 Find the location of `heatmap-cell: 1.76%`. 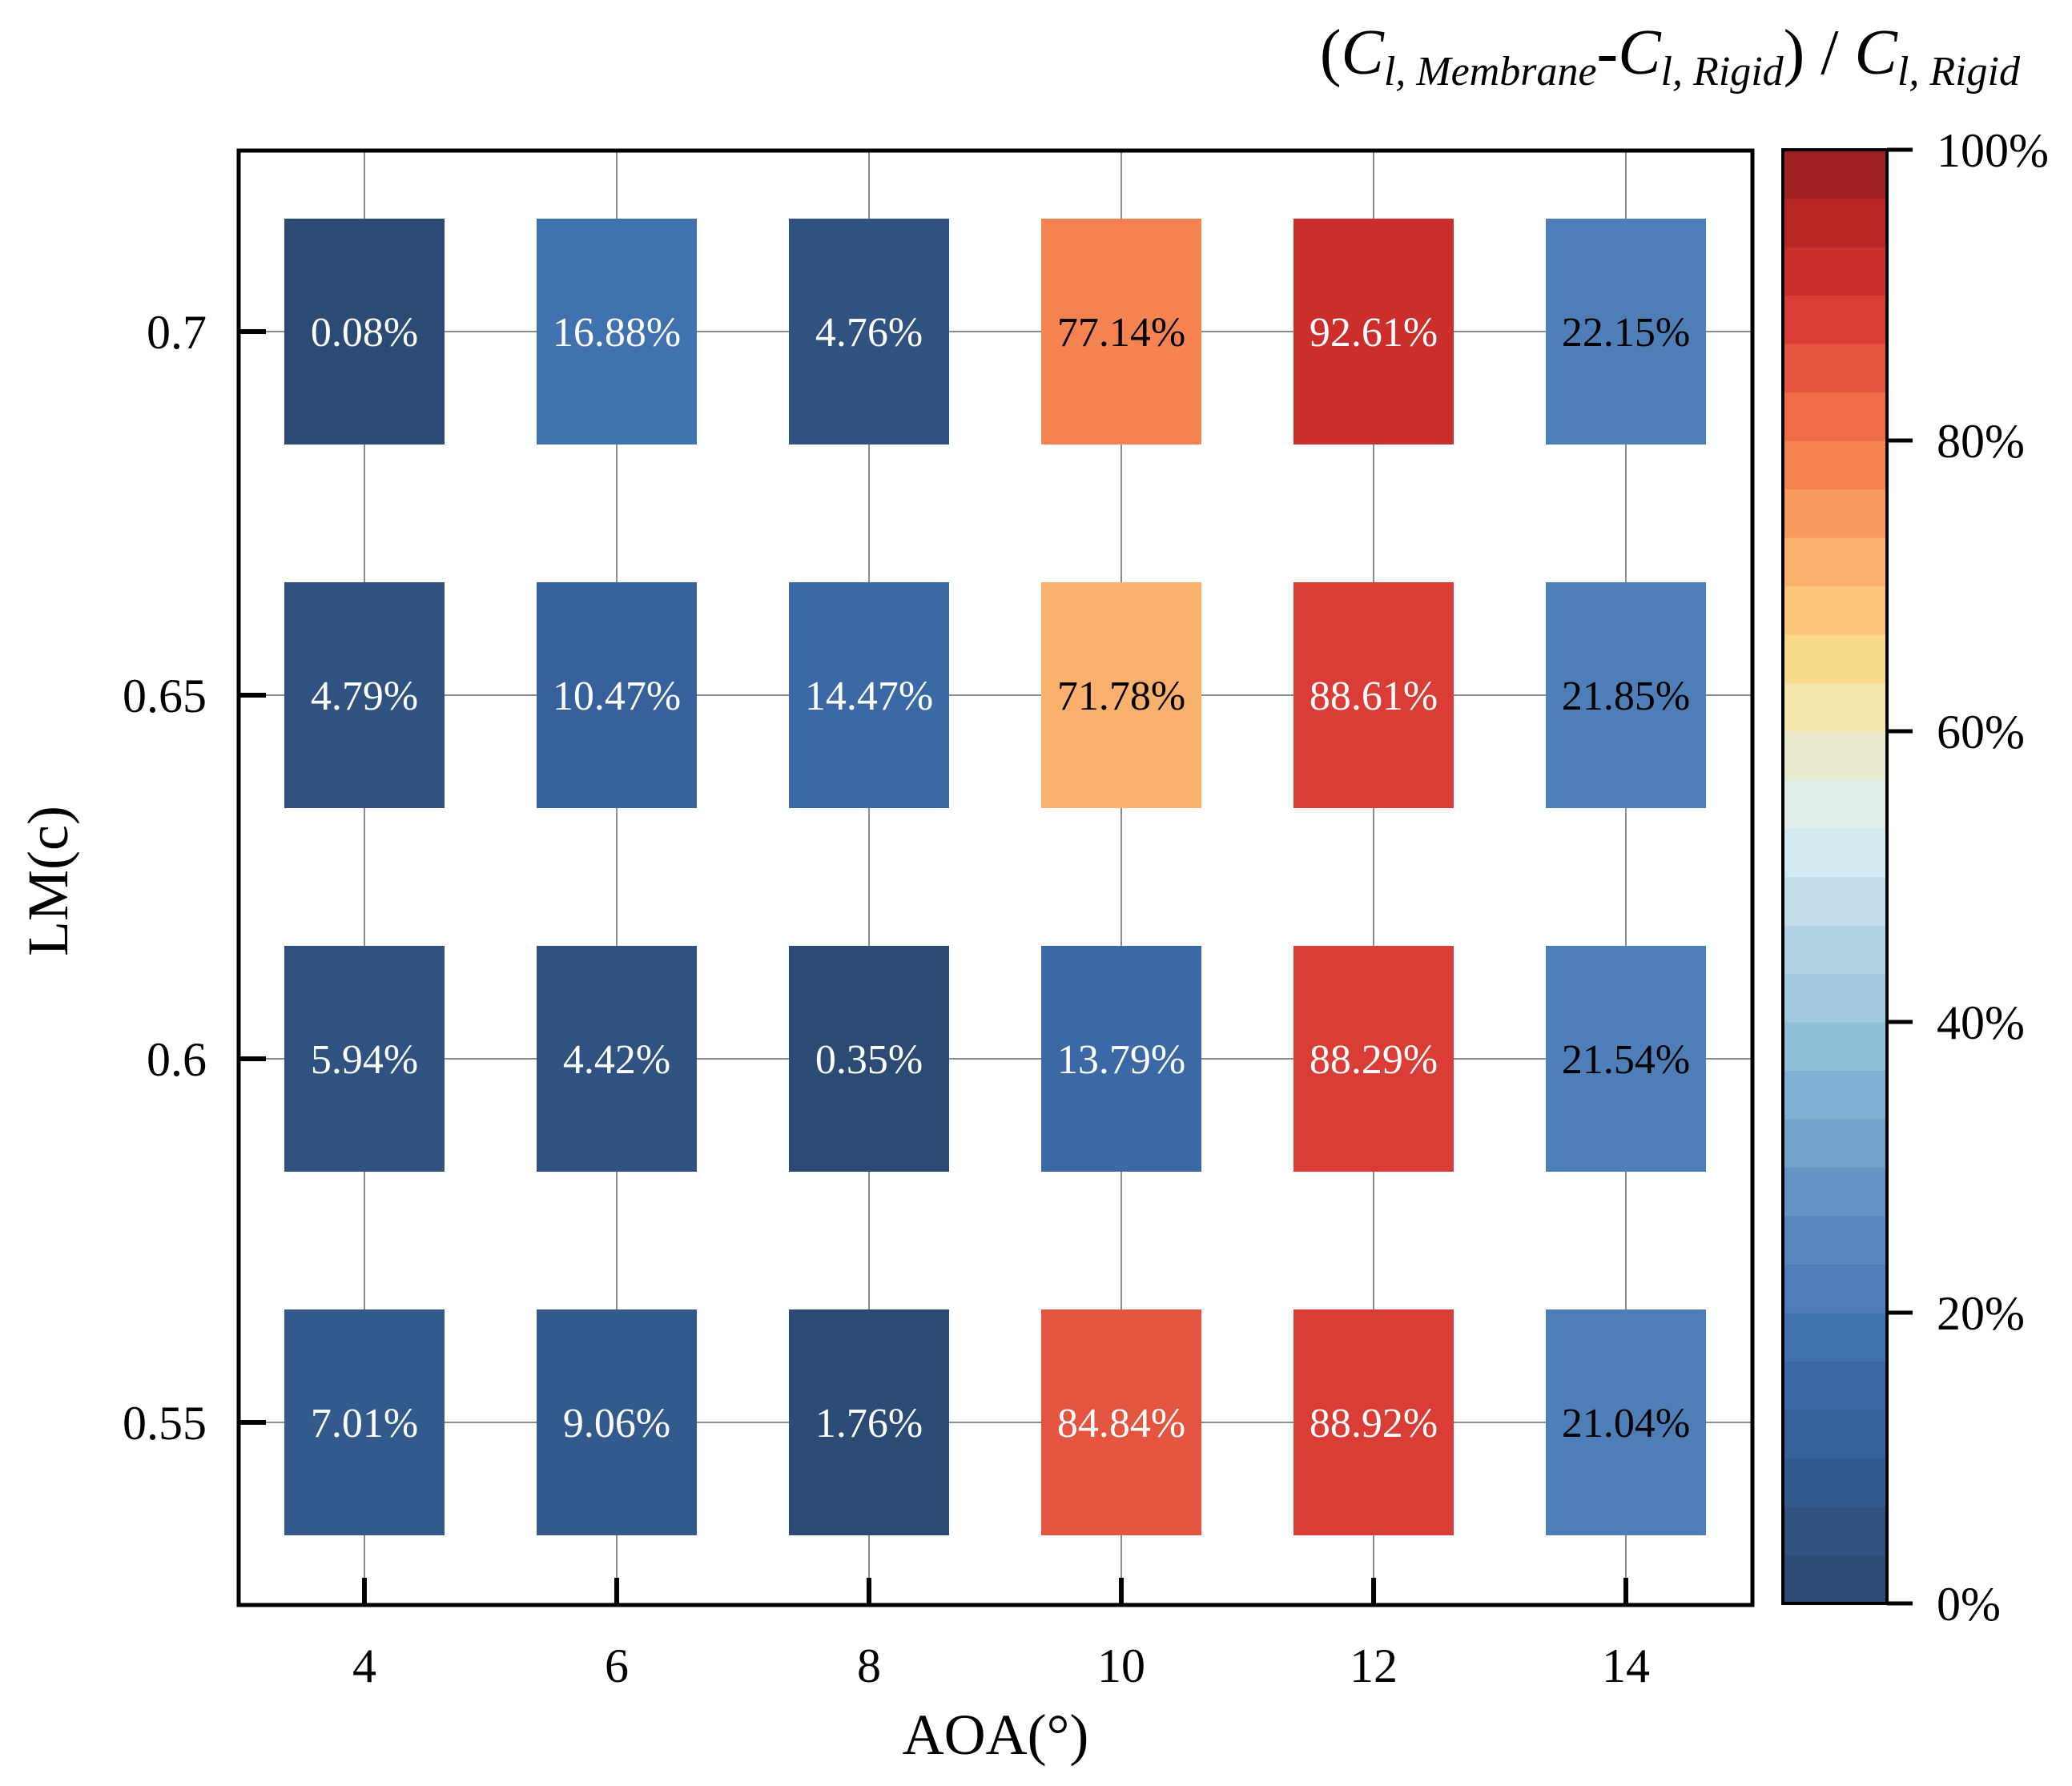

heatmap-cell: 1.76% is located at coordinates (869, 1422).